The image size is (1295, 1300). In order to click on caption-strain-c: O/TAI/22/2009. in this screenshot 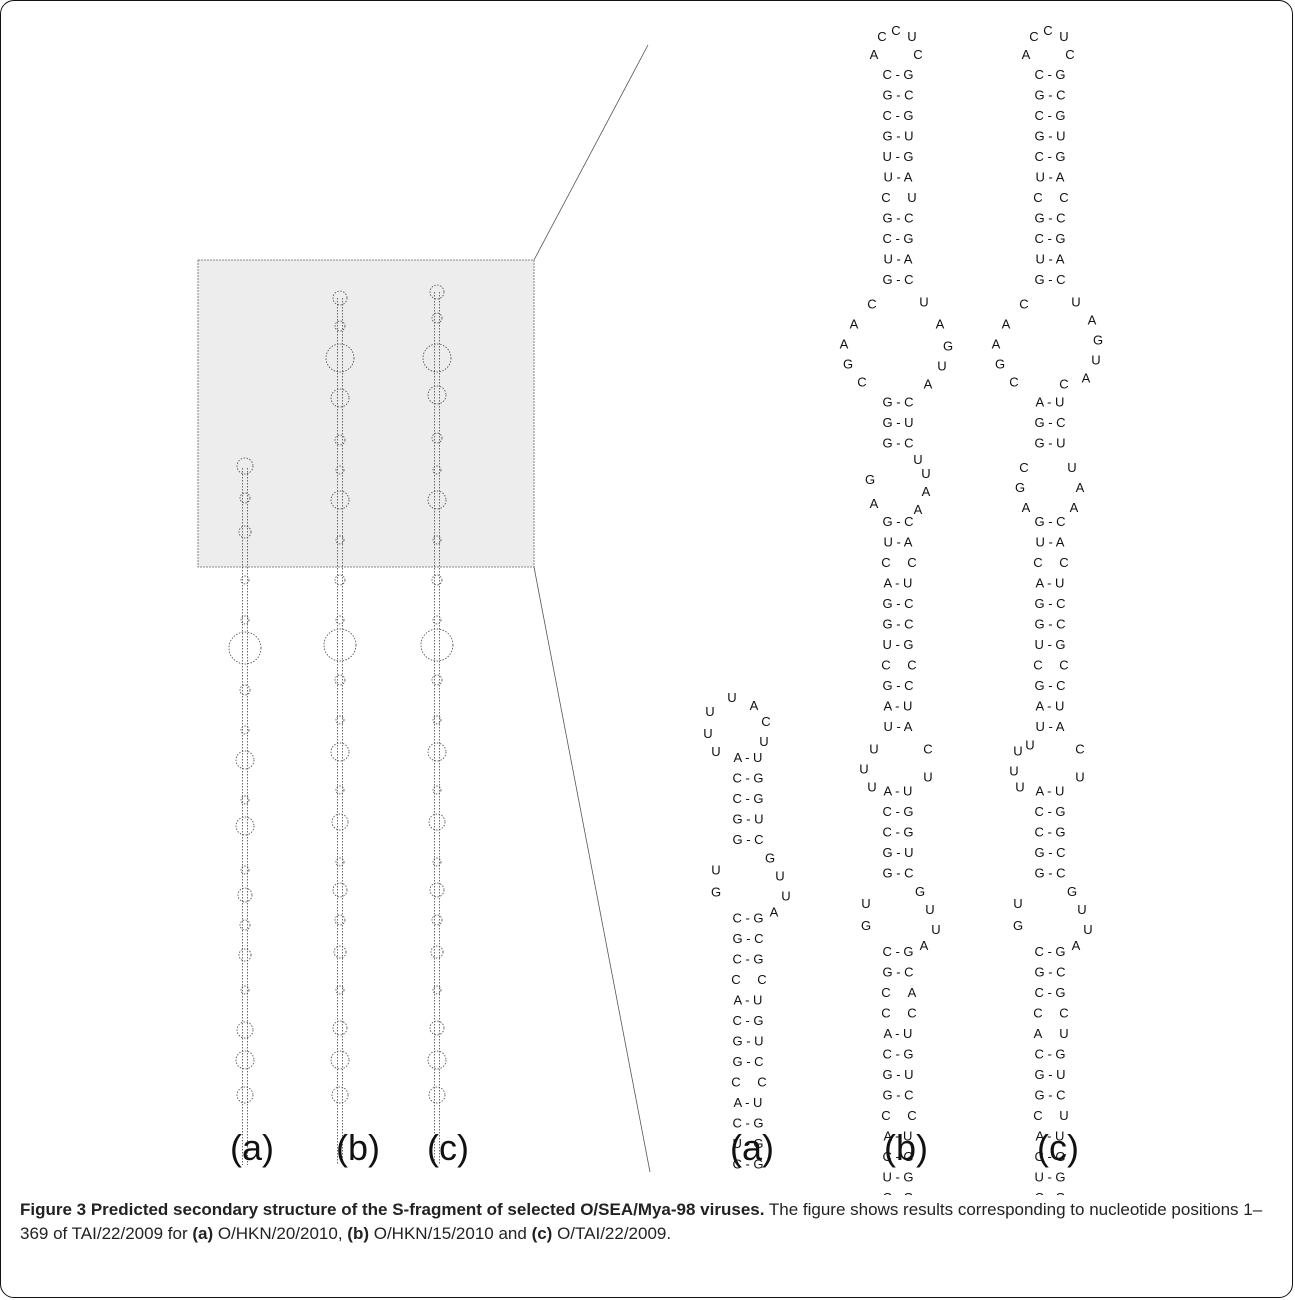, I will do `click(612, 1233)`.